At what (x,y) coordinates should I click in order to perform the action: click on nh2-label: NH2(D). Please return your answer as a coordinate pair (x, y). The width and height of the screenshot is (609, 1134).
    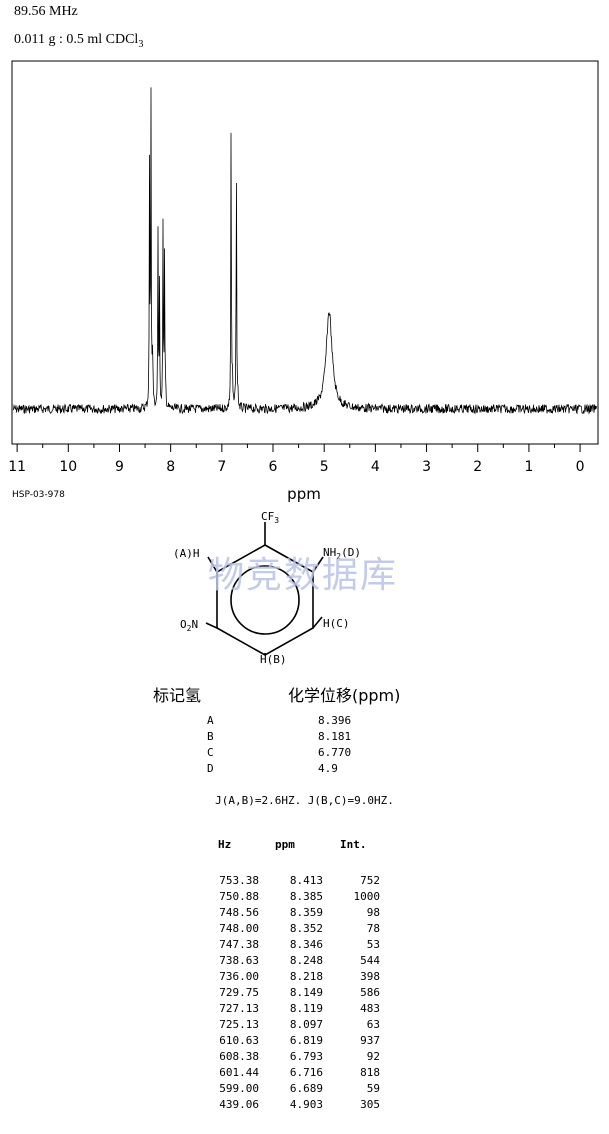
    Looking at the image, I should click on (342, 553).